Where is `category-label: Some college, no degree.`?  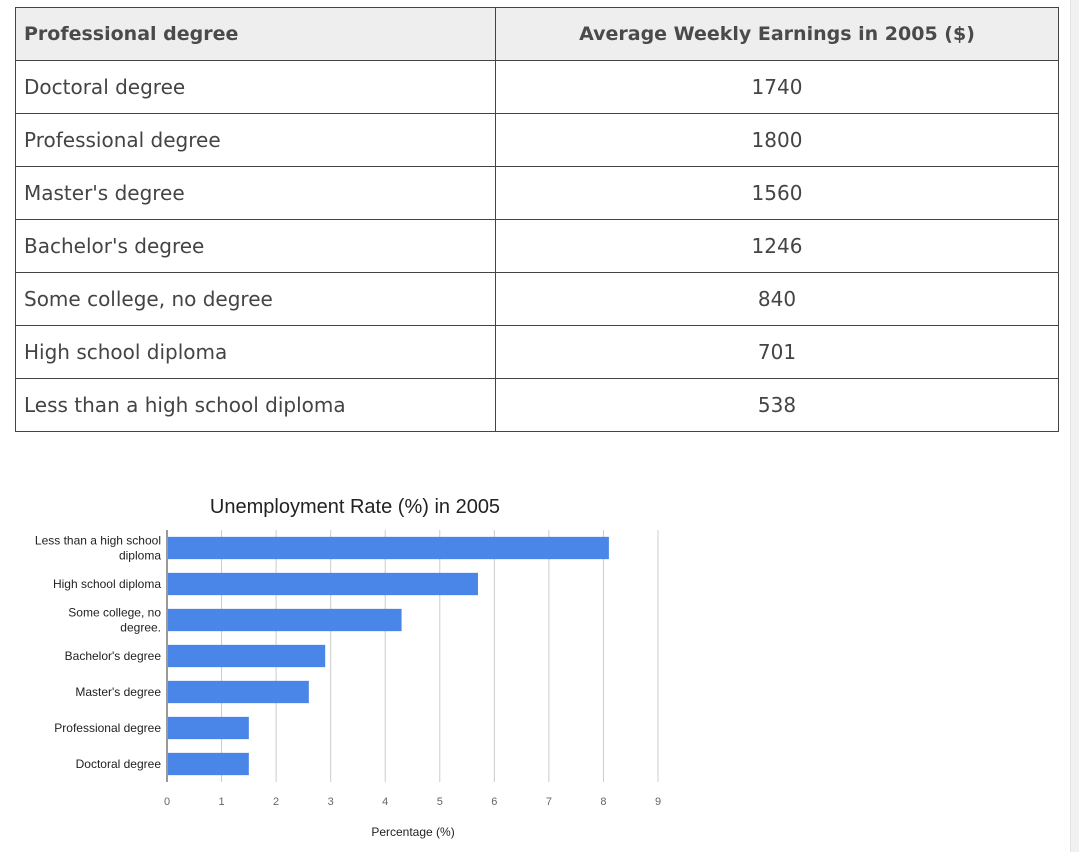 category-label: Some college, no degree. is located at coordinates (114, 620).